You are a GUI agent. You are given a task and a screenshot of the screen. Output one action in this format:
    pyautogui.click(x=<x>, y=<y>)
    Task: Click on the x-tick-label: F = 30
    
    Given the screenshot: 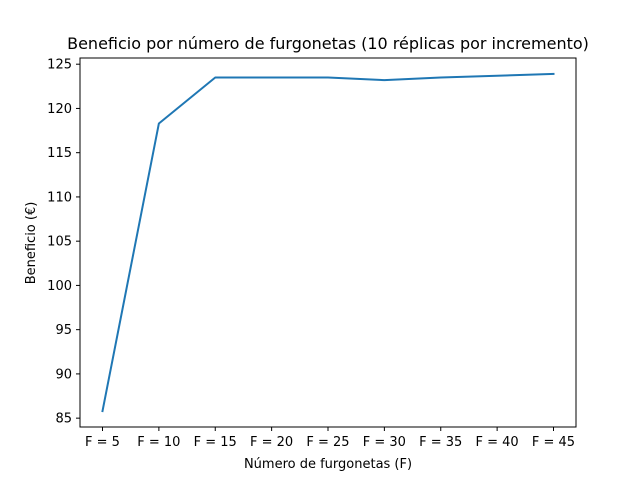 What is the action you would take?
    pyautogui.click(x=384, y=442)
    